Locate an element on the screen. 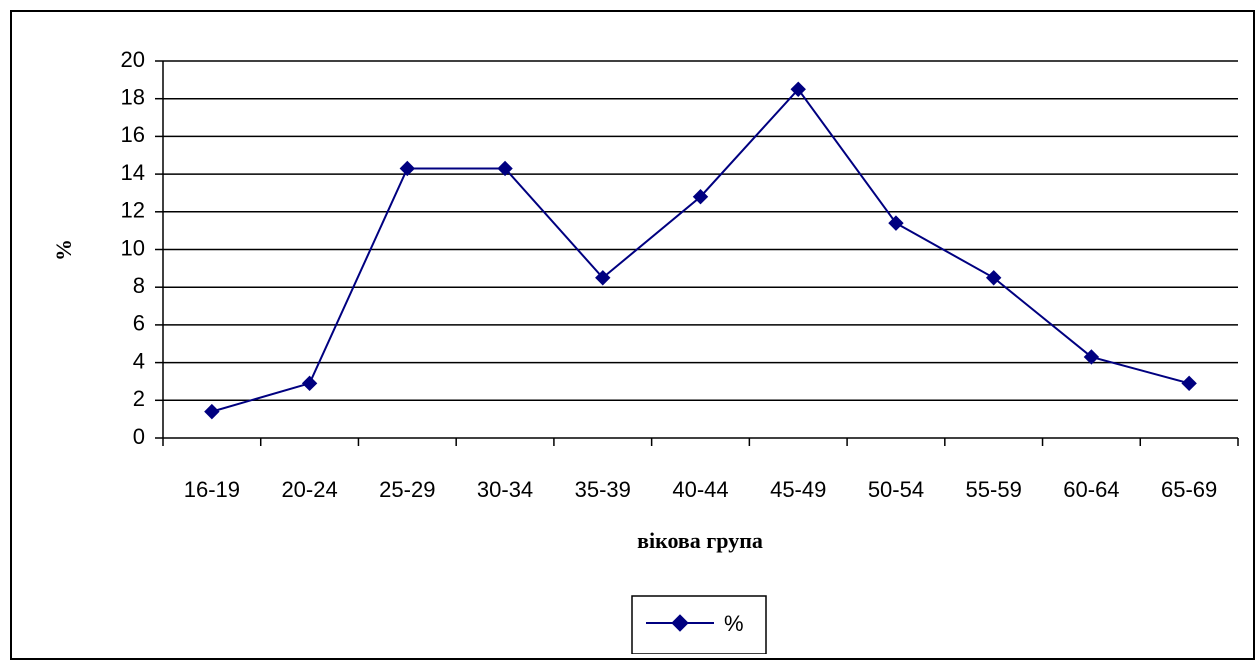 The width and height of the screenshot is (1260, 660). x-tick-label: 55-59 is located at coordinates (994, 489).